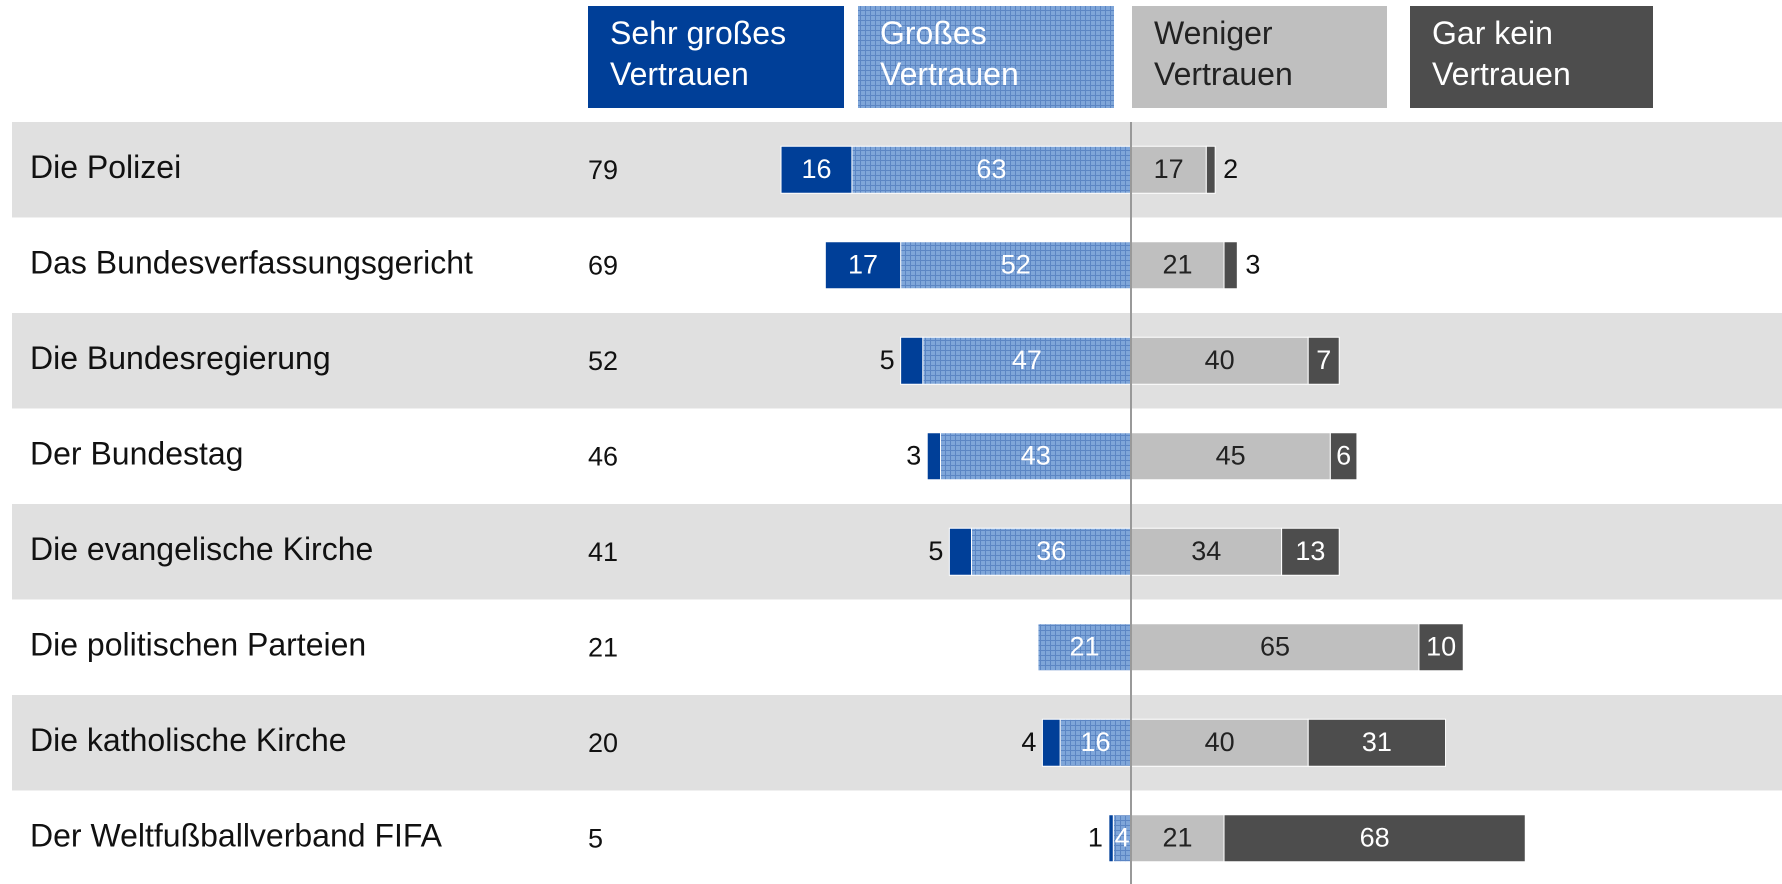  I want to click on bar-label: 45, so click(1231, 455).